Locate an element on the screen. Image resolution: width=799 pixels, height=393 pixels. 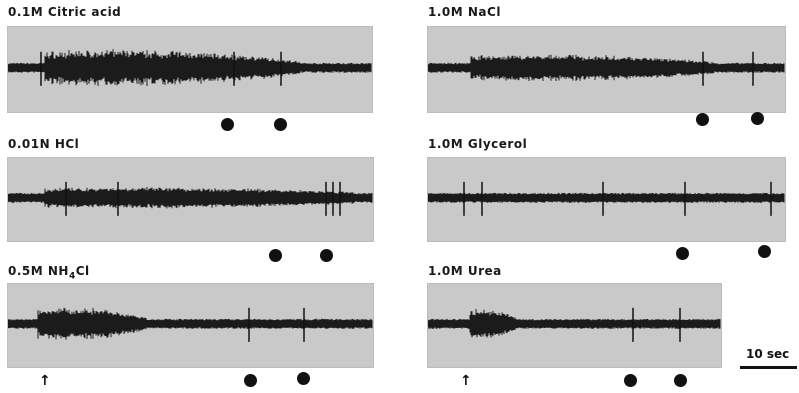
trace-glycerol-waveform is located at coordinates (606, 198).